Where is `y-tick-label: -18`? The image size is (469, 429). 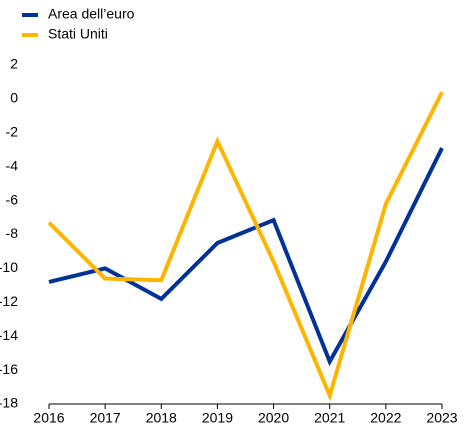 y-tick-label: -18 is located at coordinates (9, 403).